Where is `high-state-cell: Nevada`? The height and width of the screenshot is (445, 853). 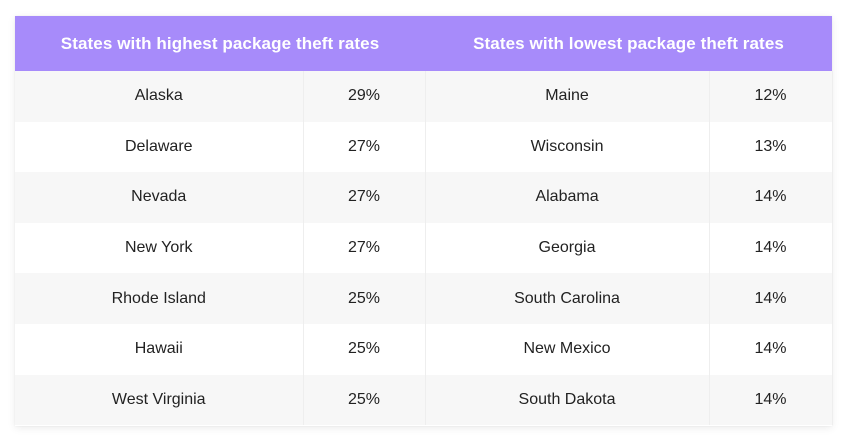 high-state-cell: Nevada is located at coordinates (159, 197).